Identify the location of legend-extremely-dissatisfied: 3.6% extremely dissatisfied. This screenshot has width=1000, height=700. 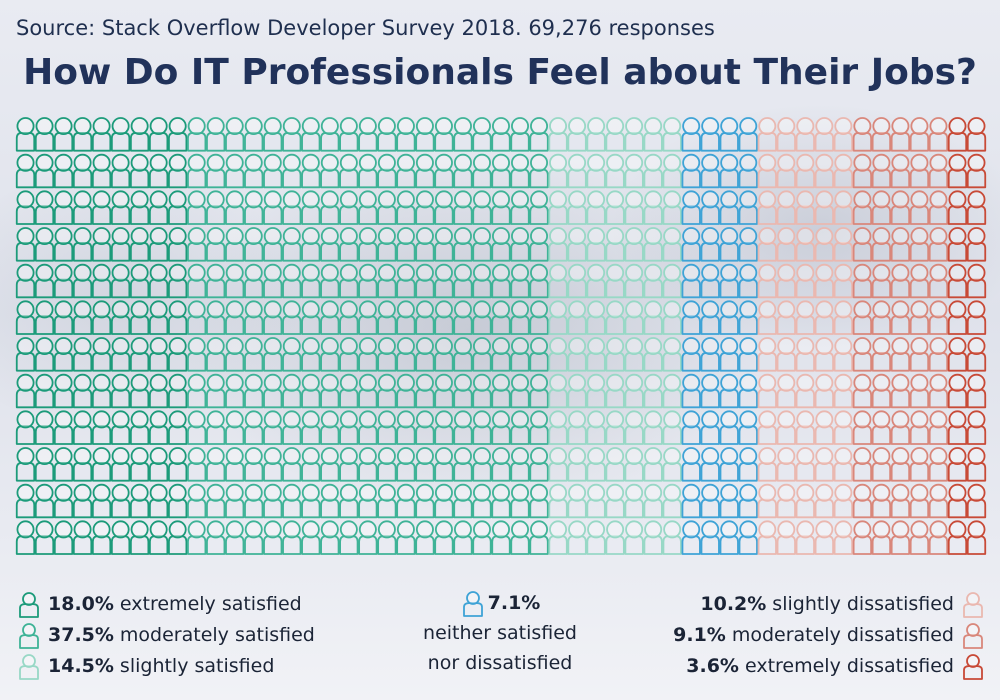
(836, 666).